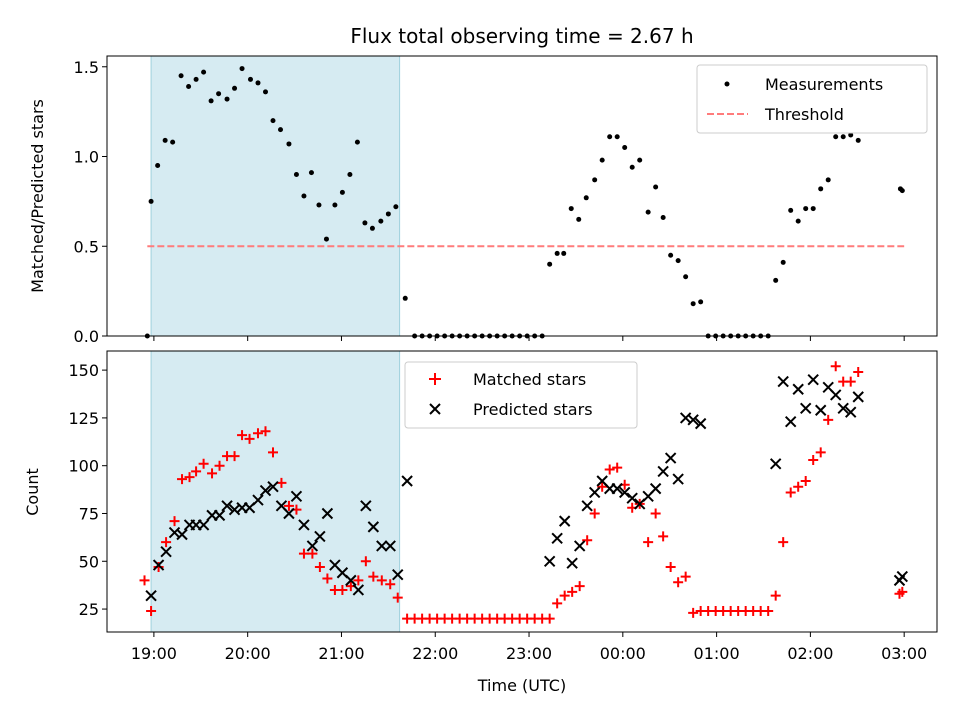 The image size is (960, 724). What do you see at coordinates (86, 246) in the screenshot?
I see `ratio-y-tick-label: 0.5` at bounding box center [86, 246].